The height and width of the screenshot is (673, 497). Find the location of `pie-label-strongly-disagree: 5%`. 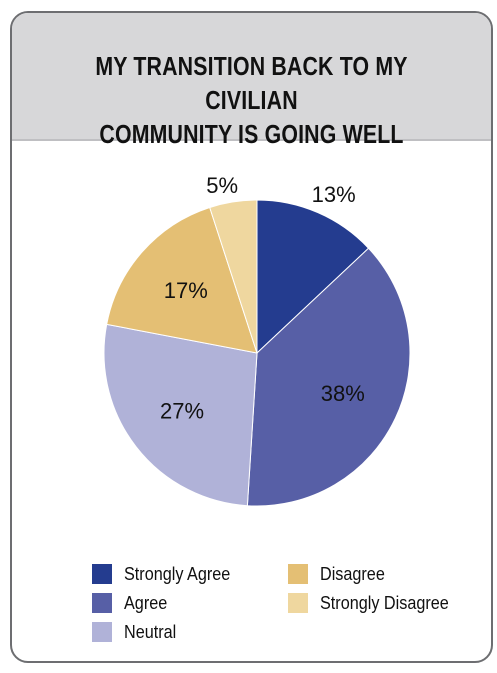

pie-label-strongly-disagree: 5% is located at coordinates (222, 185).